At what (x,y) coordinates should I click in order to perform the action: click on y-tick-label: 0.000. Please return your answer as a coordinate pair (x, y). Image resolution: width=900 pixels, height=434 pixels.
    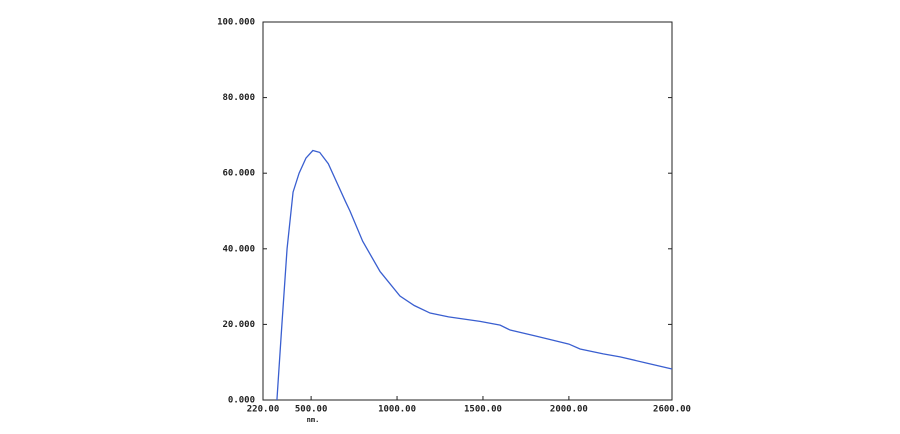
    Looking at the image, I should click on (241, 401).